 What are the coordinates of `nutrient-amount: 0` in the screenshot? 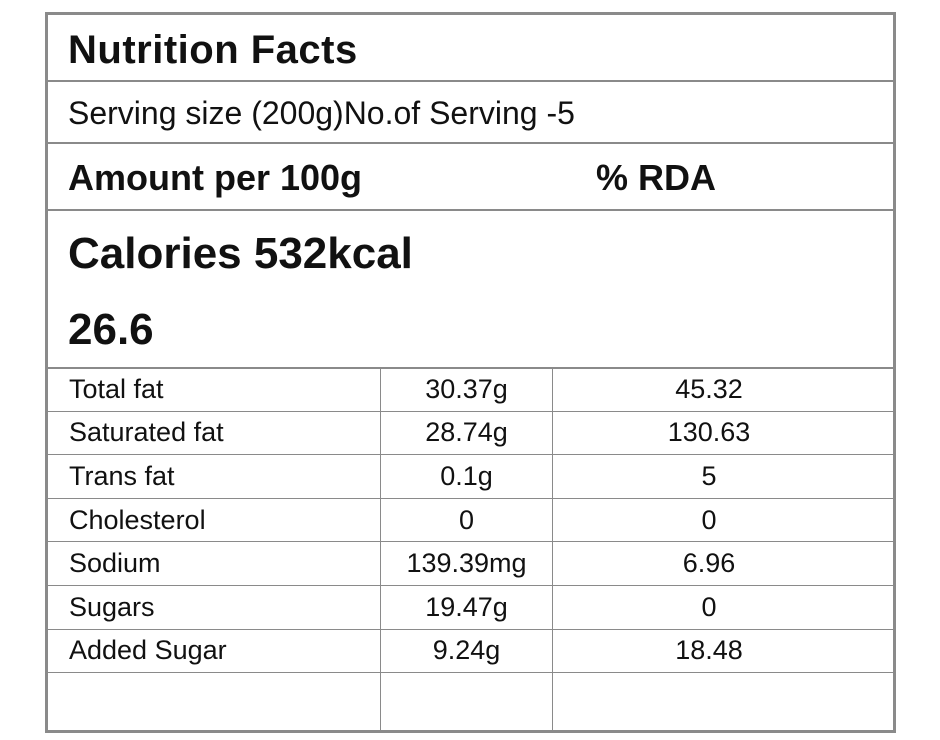 It's located at (466, 520).